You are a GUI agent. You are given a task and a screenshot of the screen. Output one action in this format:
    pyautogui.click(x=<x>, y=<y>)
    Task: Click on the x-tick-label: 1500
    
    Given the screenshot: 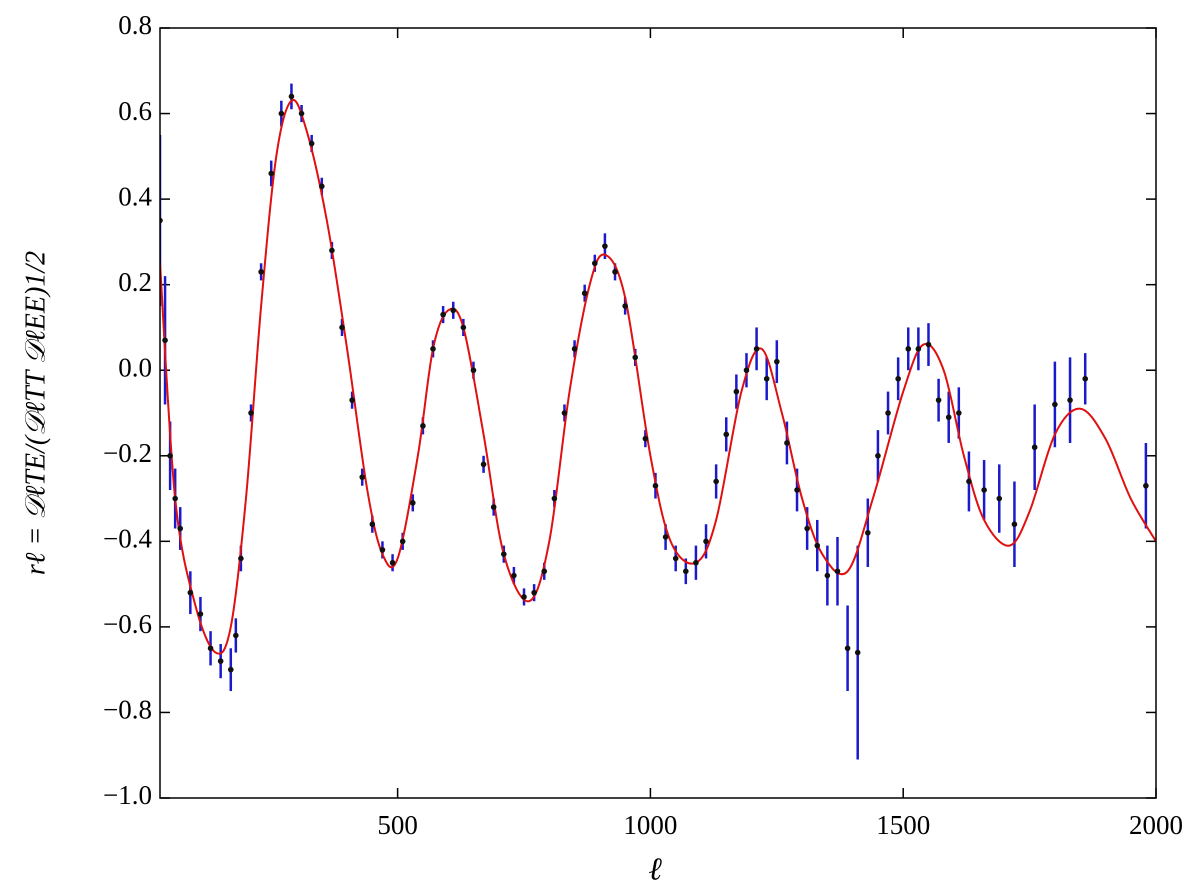 What is the action you would take?
    pyautogui.click(x=903, y=825)
    